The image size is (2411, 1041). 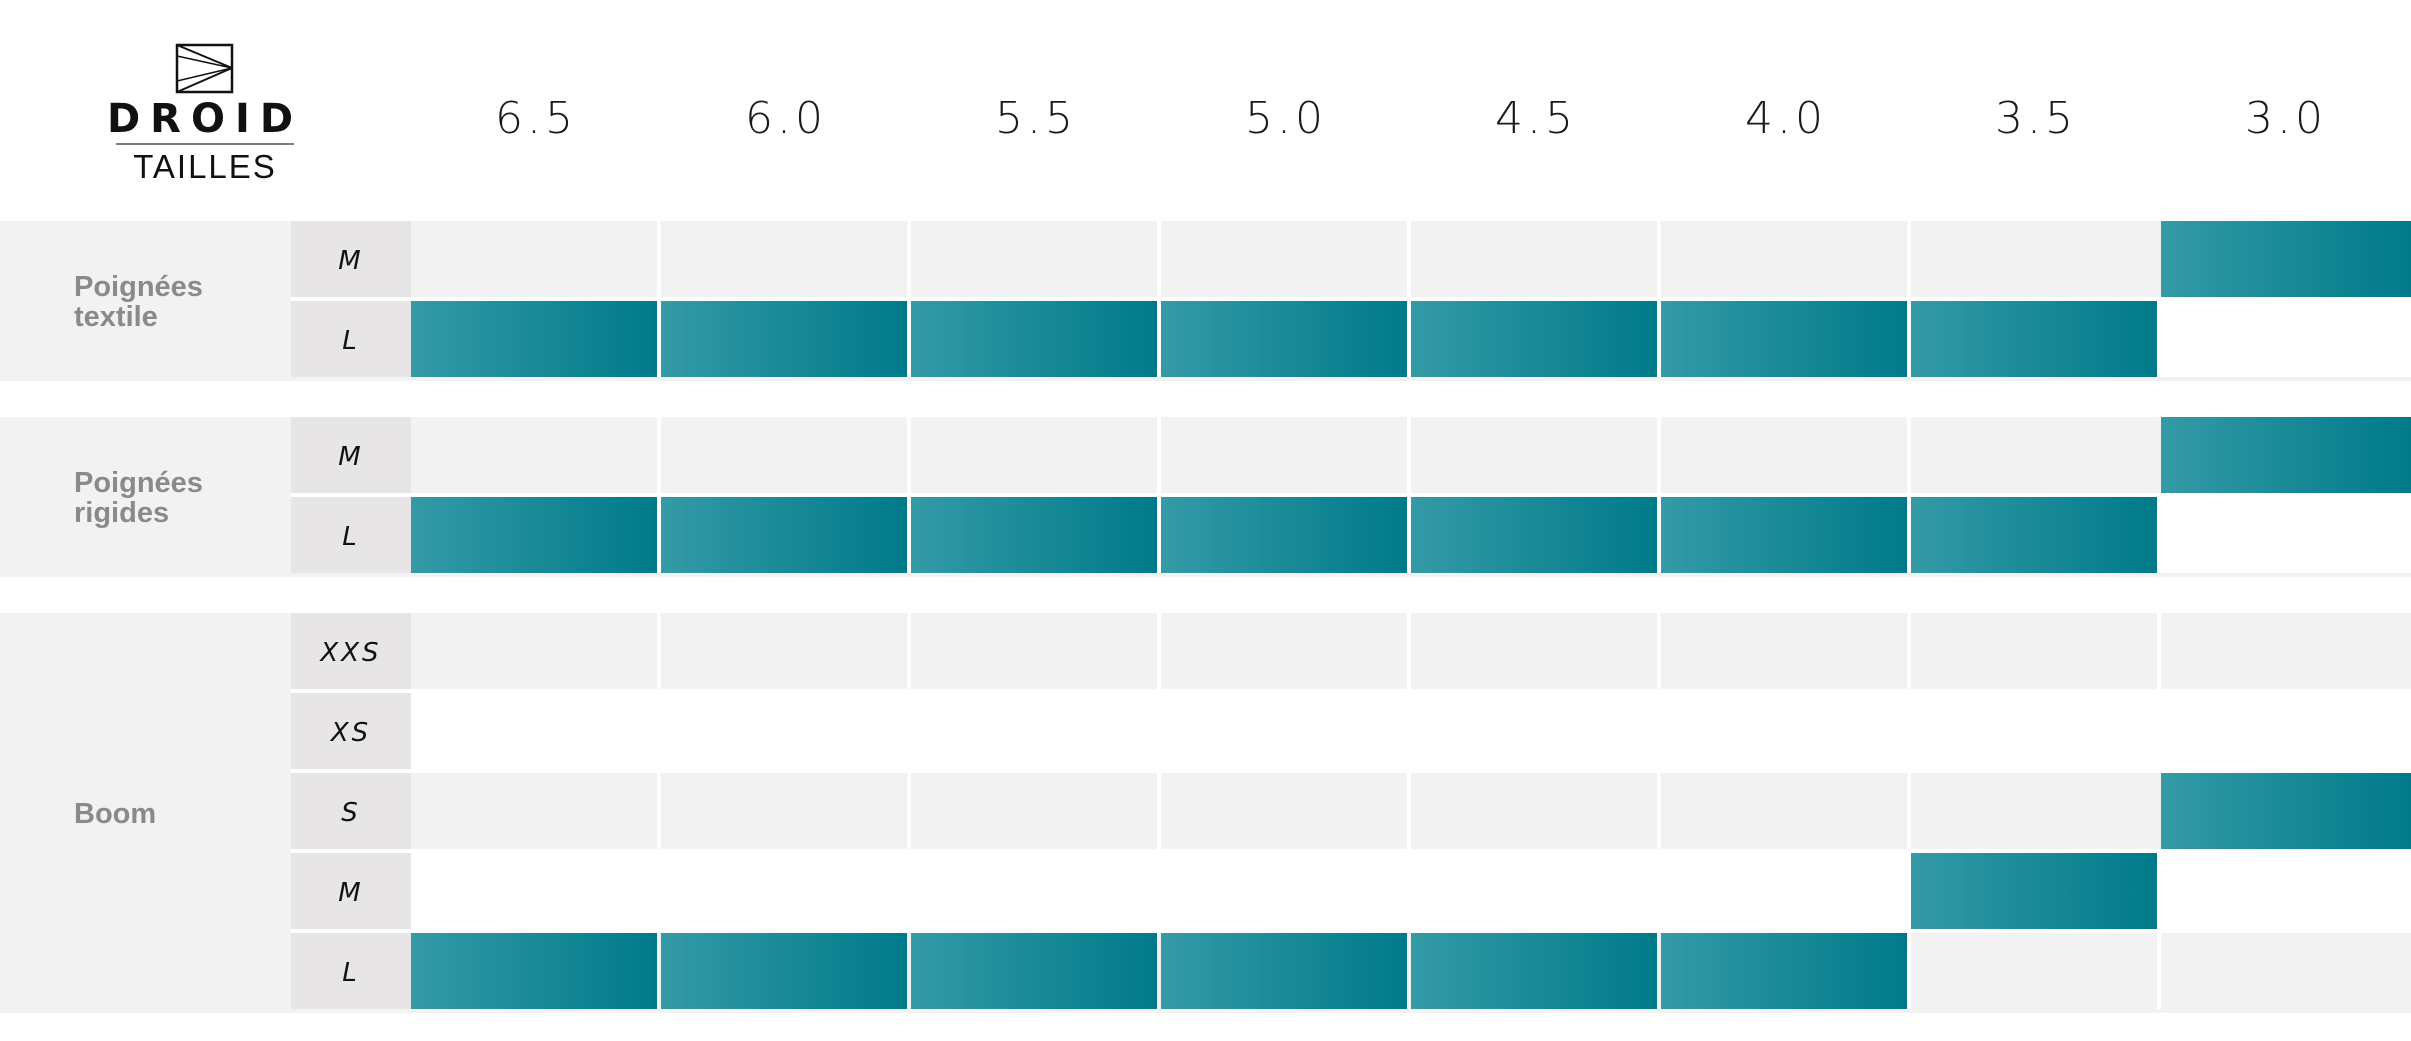 What do you see at coordinates (138, 302) in the screenshot?
I see `group-label: Poignées textile` at bounding box center [138, 302].